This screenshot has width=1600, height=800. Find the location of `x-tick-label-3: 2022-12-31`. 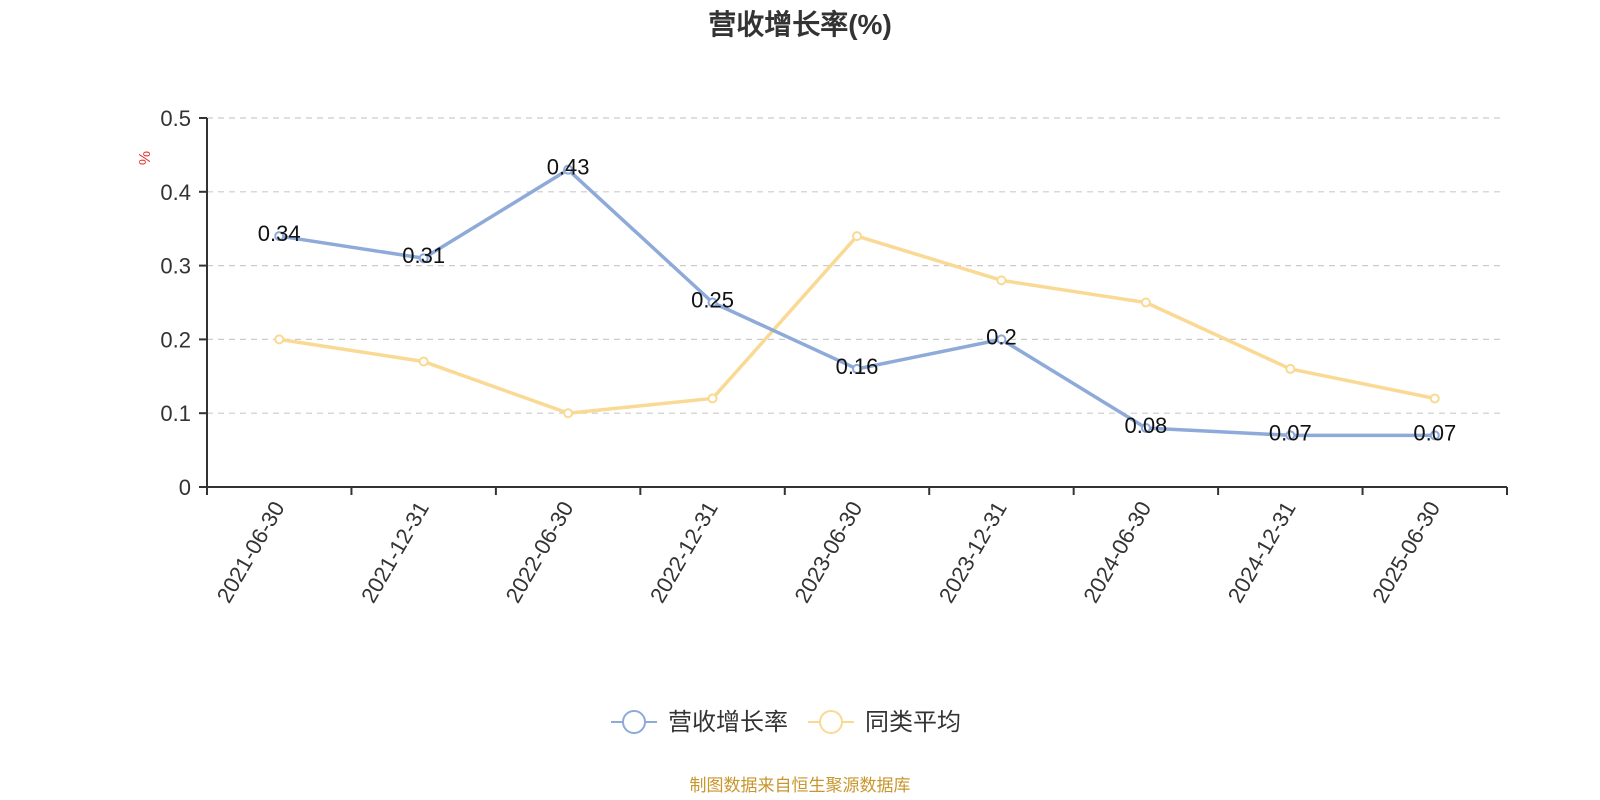

x-tick-label-3: 2022-12-31 is located at coordinates (684, 552).